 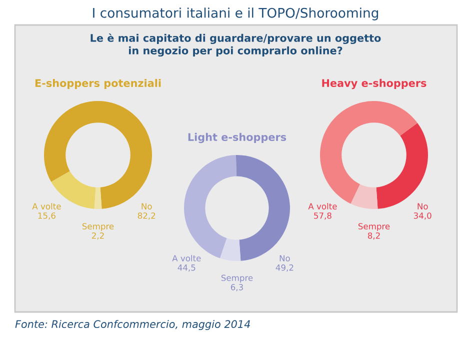 What do you see at coordinates (323, 216) in the screenshot?
I see `data-label: 57,8` at bounding box center [323, 216].